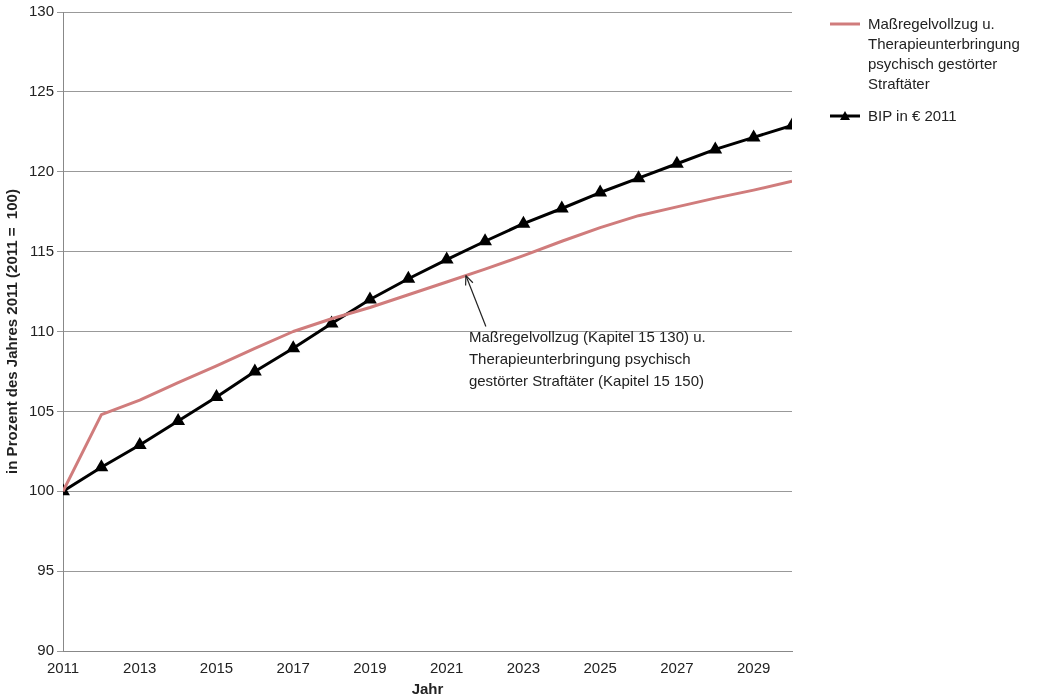 The image size is (1052, 699). I want to click on y-tick-label: 125, so click(42, 91).